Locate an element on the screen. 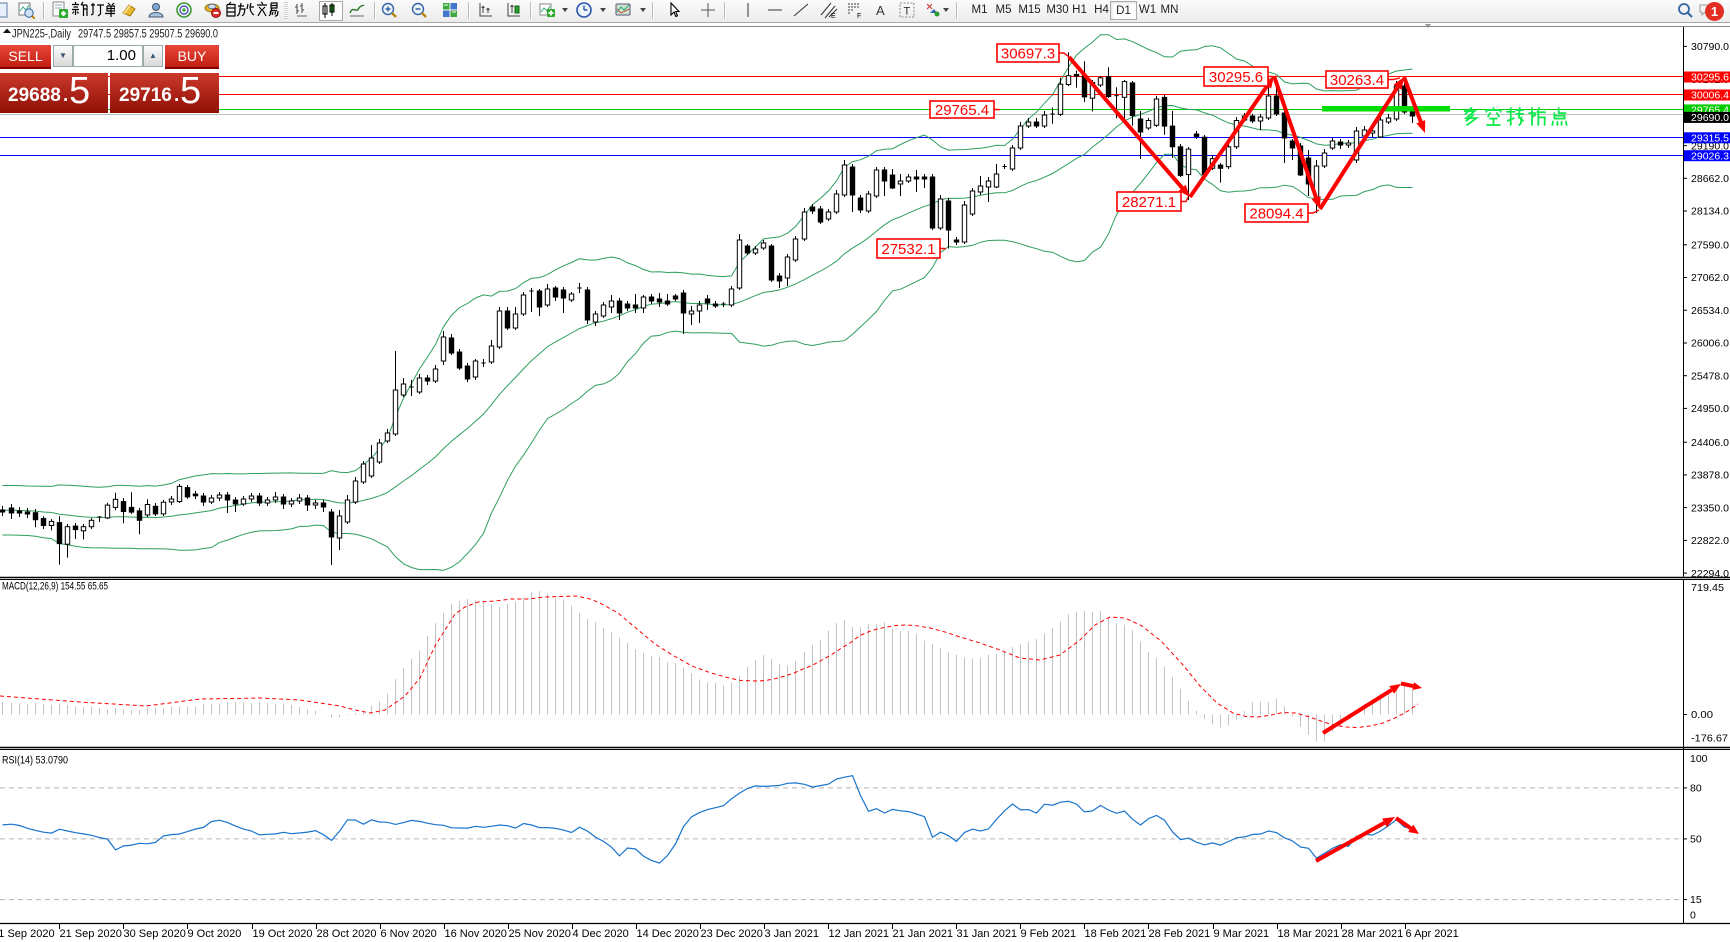  svg-text: 9 Feb 2021 is located at coordinates (1049, 934).